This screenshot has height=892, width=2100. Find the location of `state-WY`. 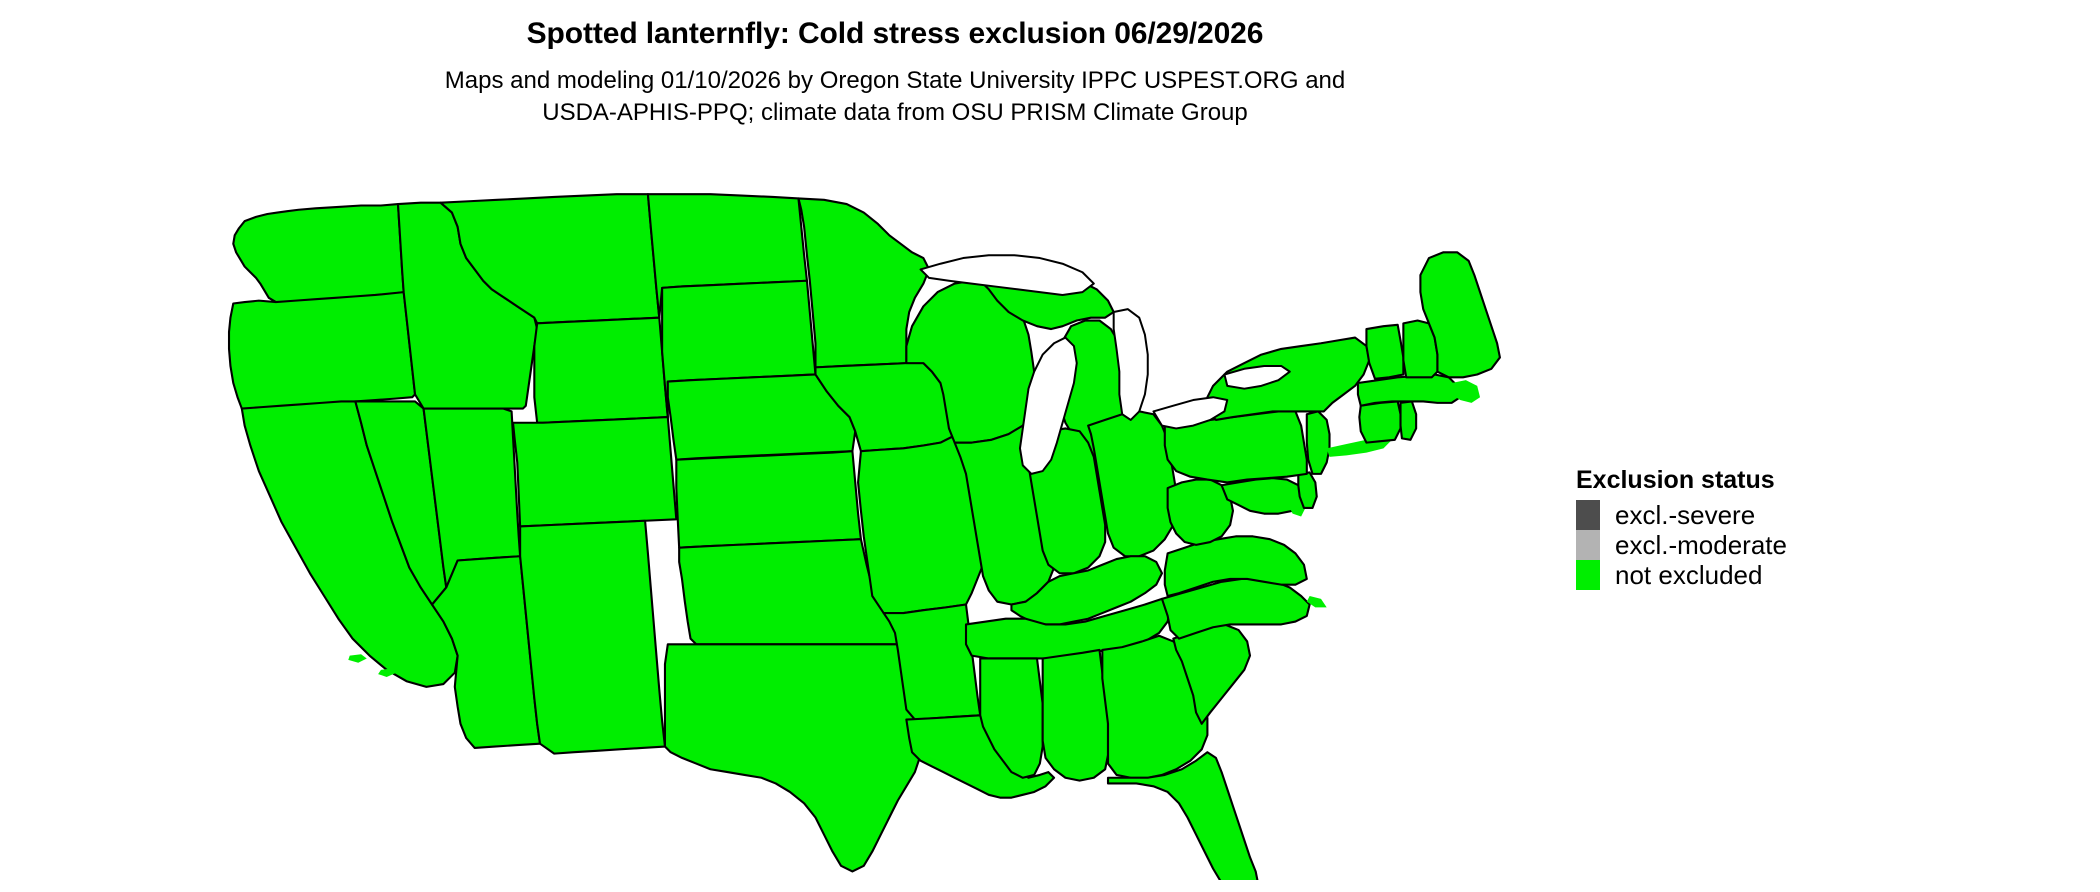

state-WY is located at coordinates (600, 370).